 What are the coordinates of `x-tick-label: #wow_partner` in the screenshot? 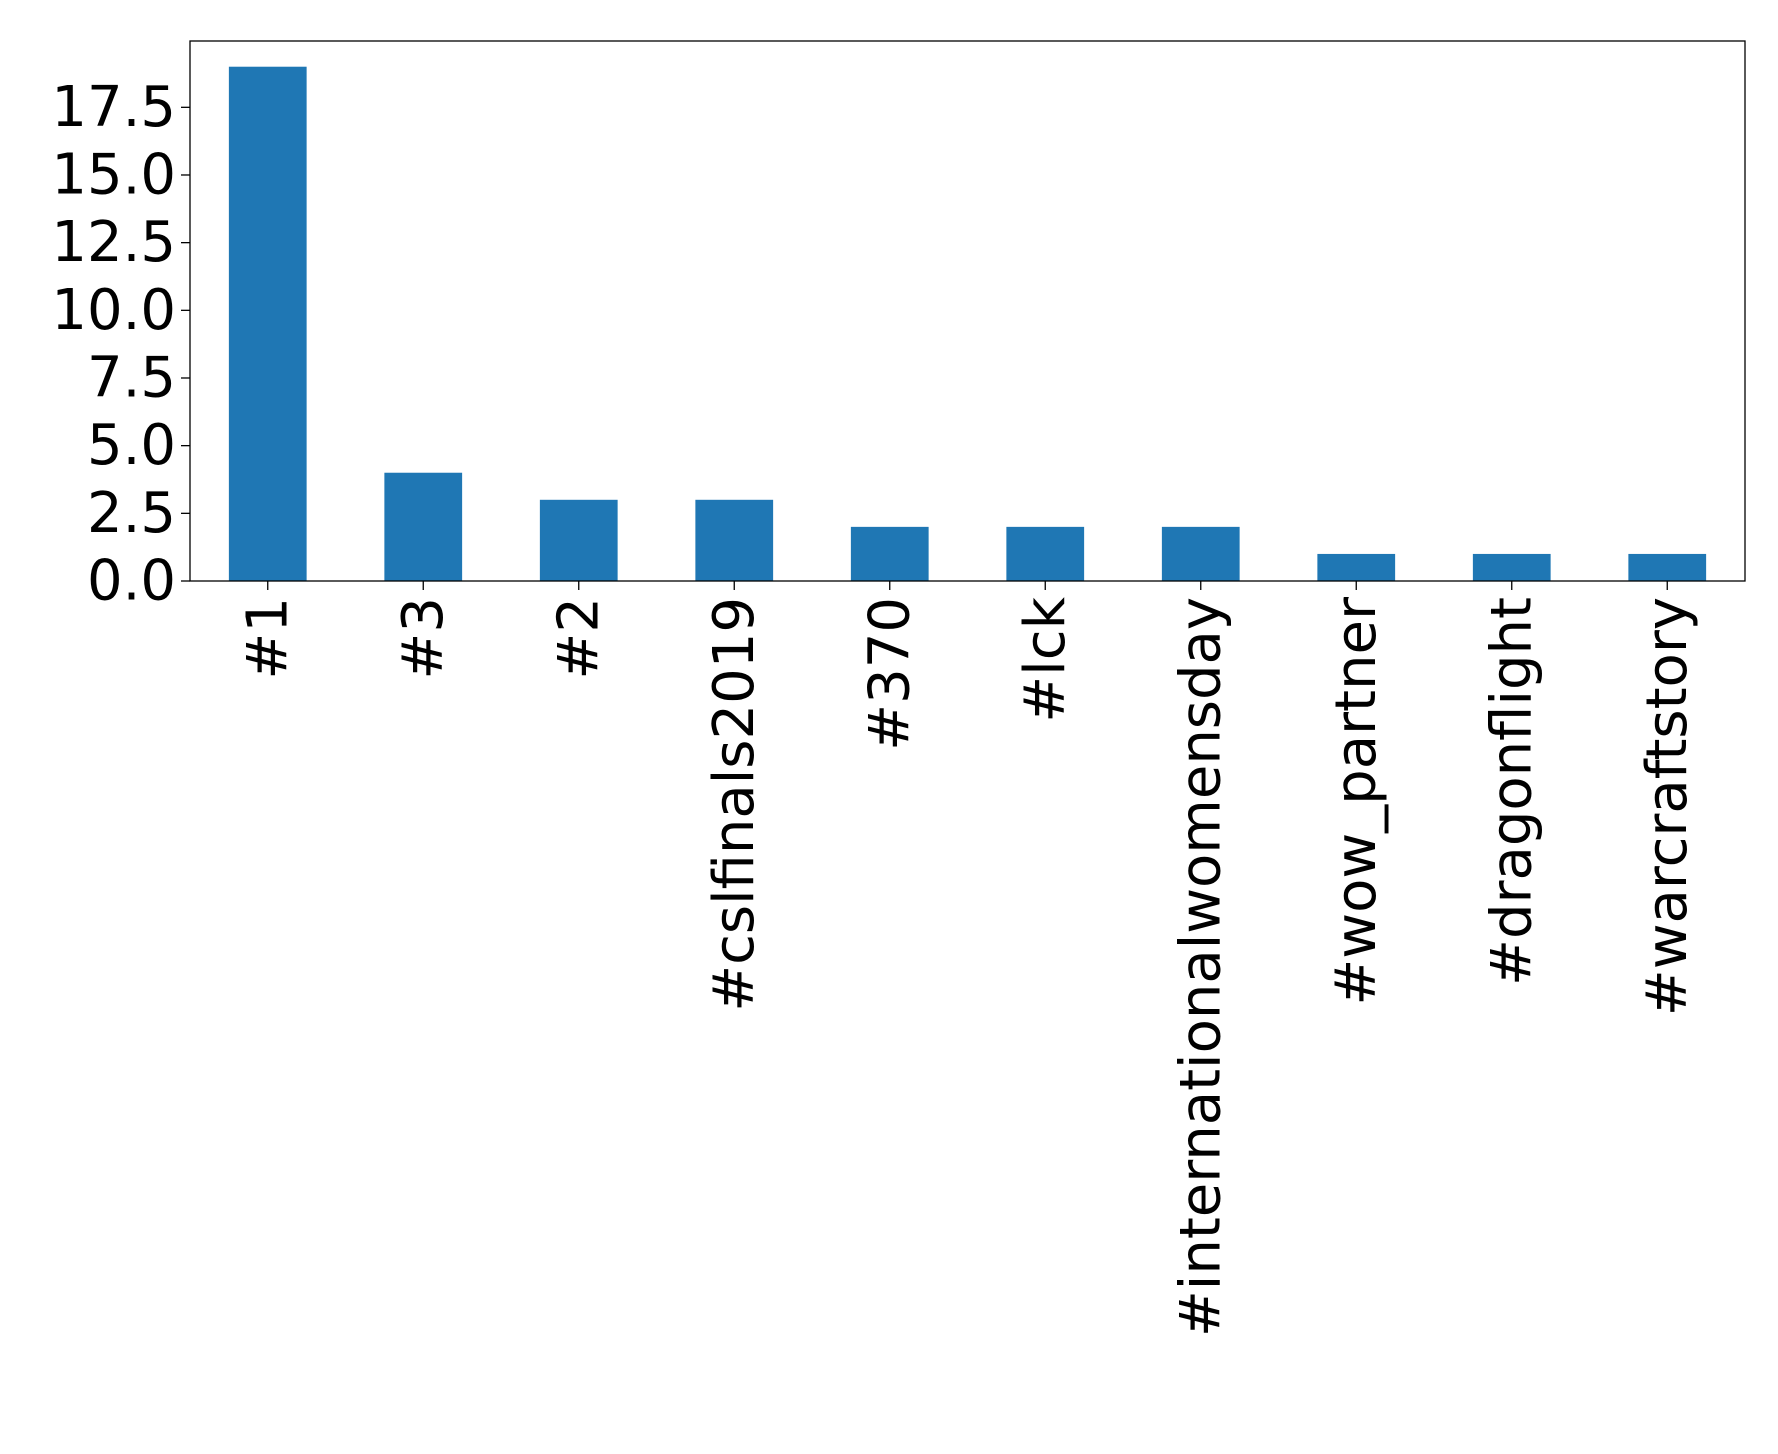 It's located at (1356, 801).